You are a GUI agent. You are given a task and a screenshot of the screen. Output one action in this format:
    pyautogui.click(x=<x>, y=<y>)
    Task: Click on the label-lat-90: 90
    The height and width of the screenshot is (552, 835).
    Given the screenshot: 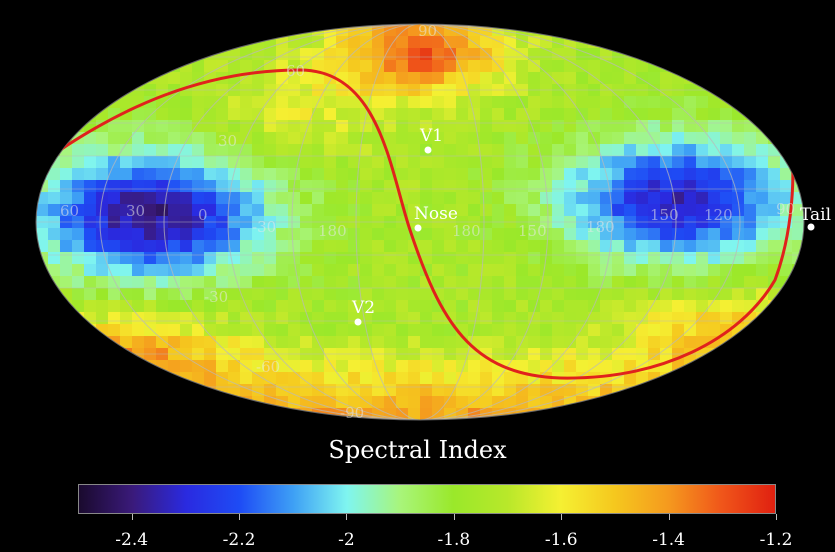 What is the action you would take?
    pyautogui.click(x=427, y=31)
    